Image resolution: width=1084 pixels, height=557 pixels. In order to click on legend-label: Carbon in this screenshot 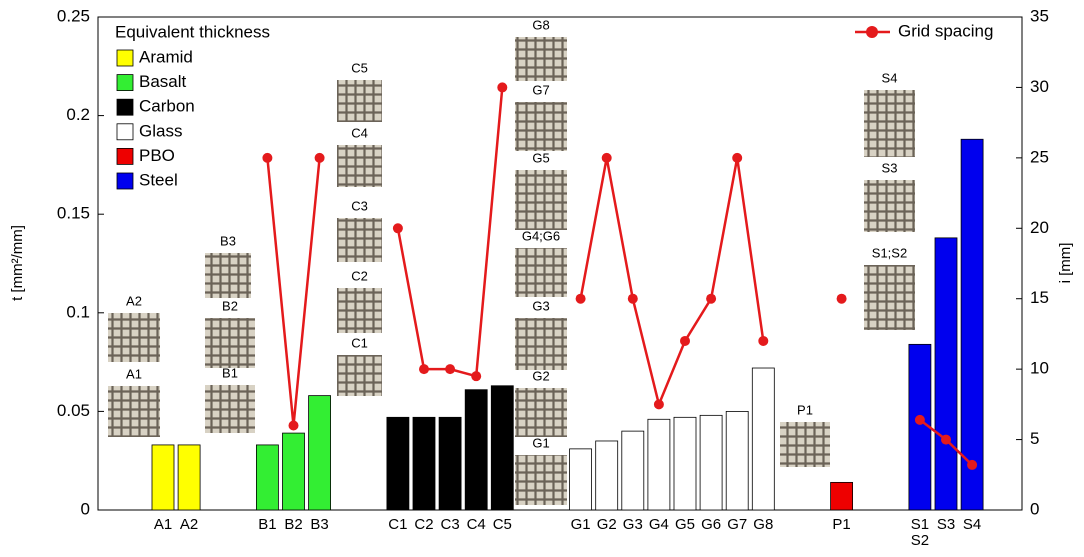, I will do `click(167, 106)`.